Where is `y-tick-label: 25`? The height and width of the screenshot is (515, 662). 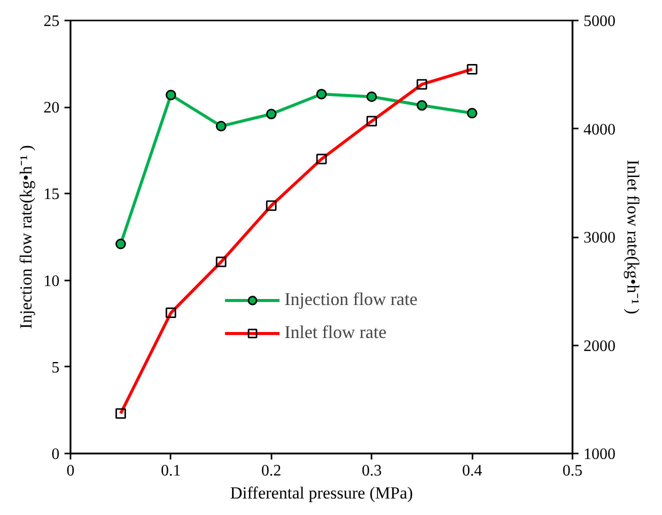
y-tick-label: 25 is located at coordinates (52, 21).